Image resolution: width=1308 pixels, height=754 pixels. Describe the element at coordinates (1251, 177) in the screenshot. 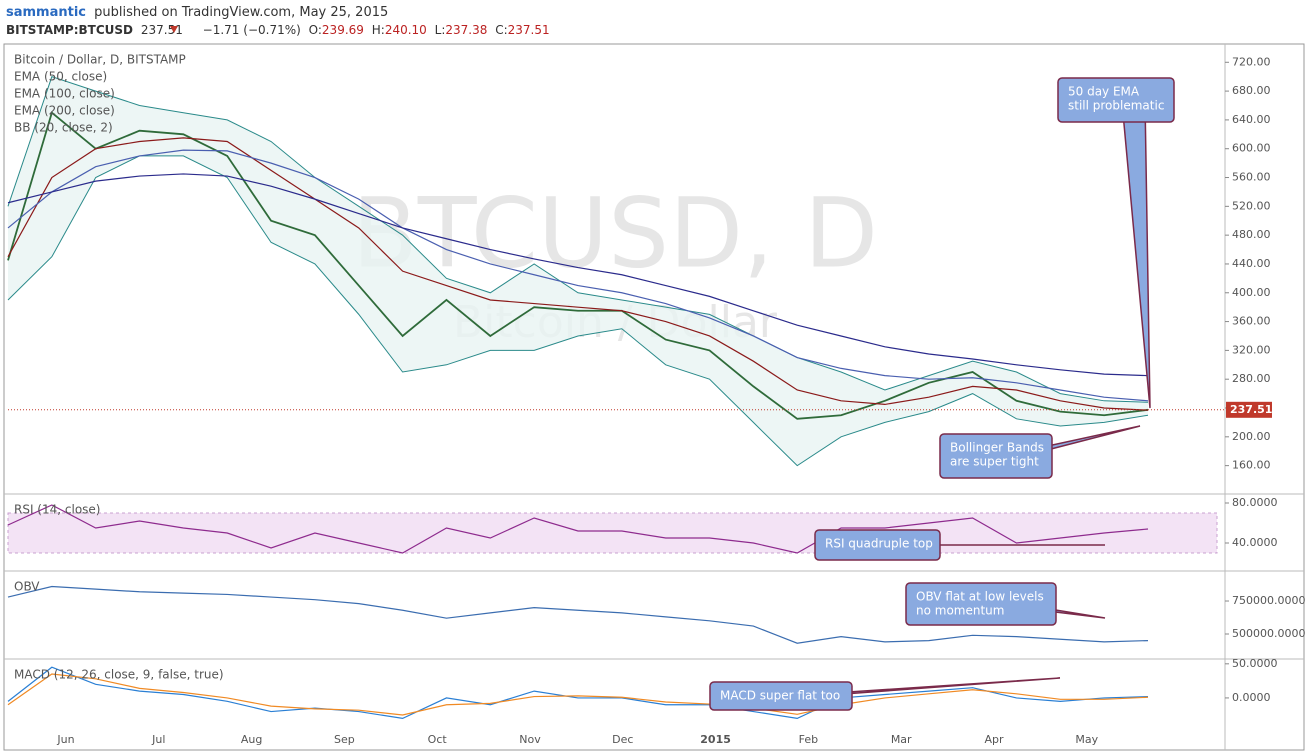

I see `y-tick-label: 560.00` at that location.